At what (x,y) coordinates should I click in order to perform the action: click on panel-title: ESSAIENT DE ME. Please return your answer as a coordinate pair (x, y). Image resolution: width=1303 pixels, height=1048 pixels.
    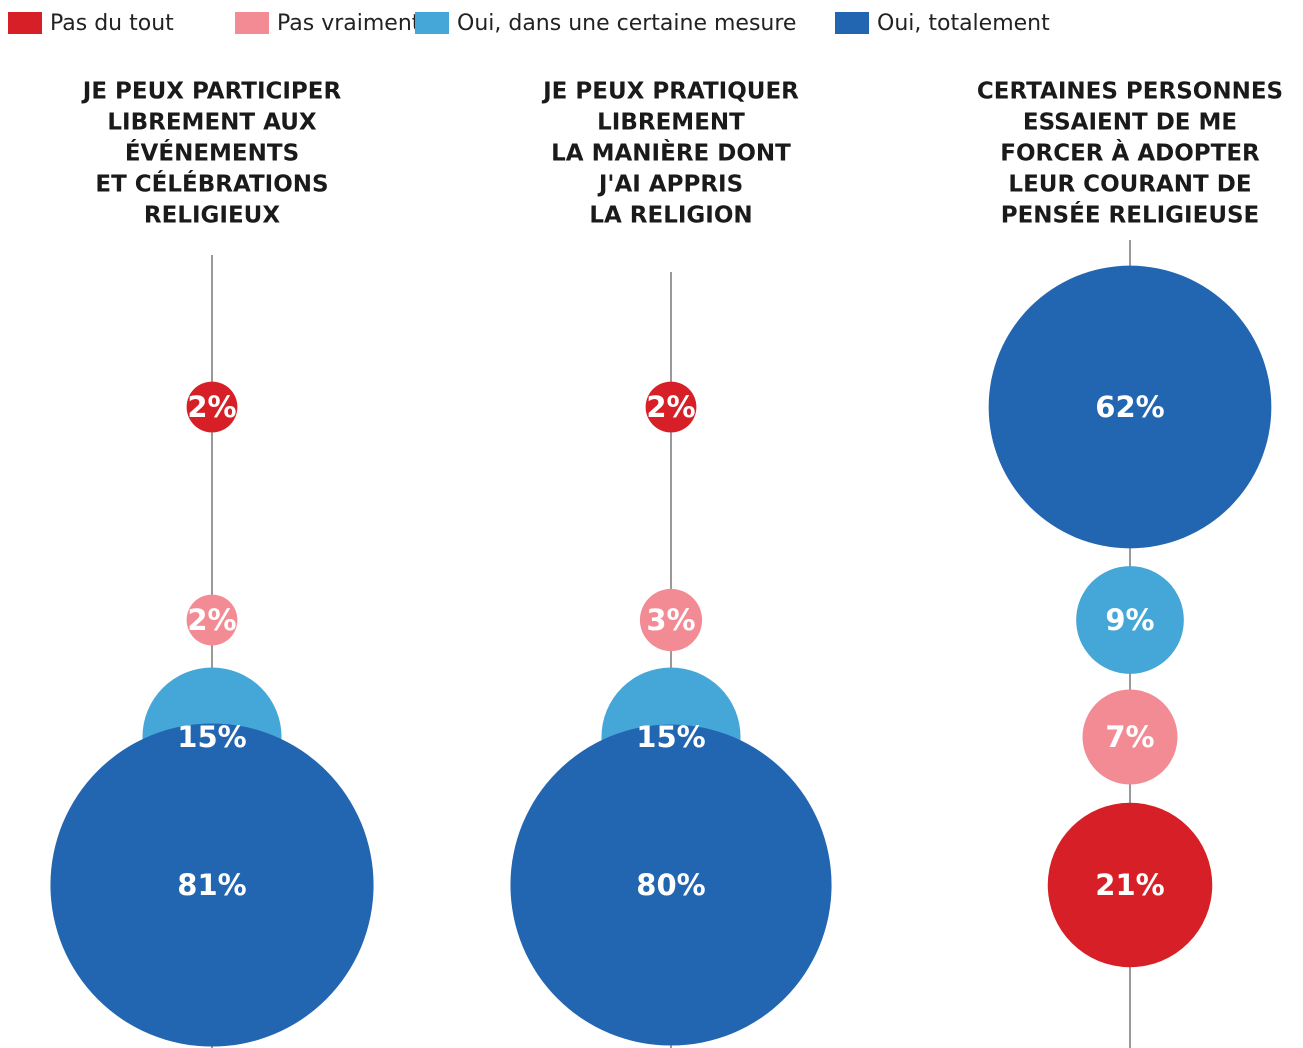
    Looking at the image, I should click on (1130, 123).